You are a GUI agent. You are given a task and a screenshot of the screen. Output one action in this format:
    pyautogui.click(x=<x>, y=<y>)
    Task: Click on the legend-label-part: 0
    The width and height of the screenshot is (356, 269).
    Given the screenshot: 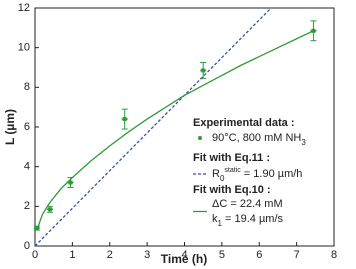 What is the action you would take?
    pyautogui.click(x=222, y=178)
    